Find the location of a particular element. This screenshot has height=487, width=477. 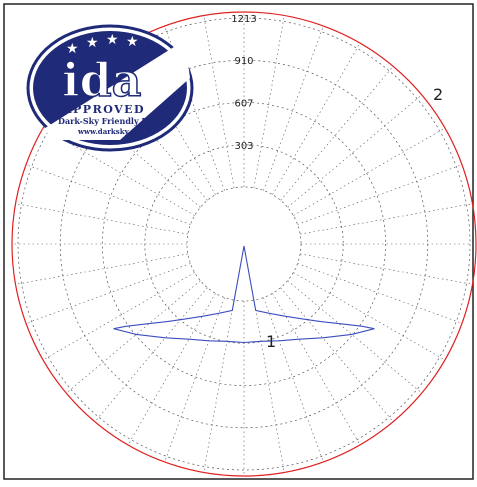

logo-tagline: Dark-Sky Friendly Device is located at coordinates (114, 121).